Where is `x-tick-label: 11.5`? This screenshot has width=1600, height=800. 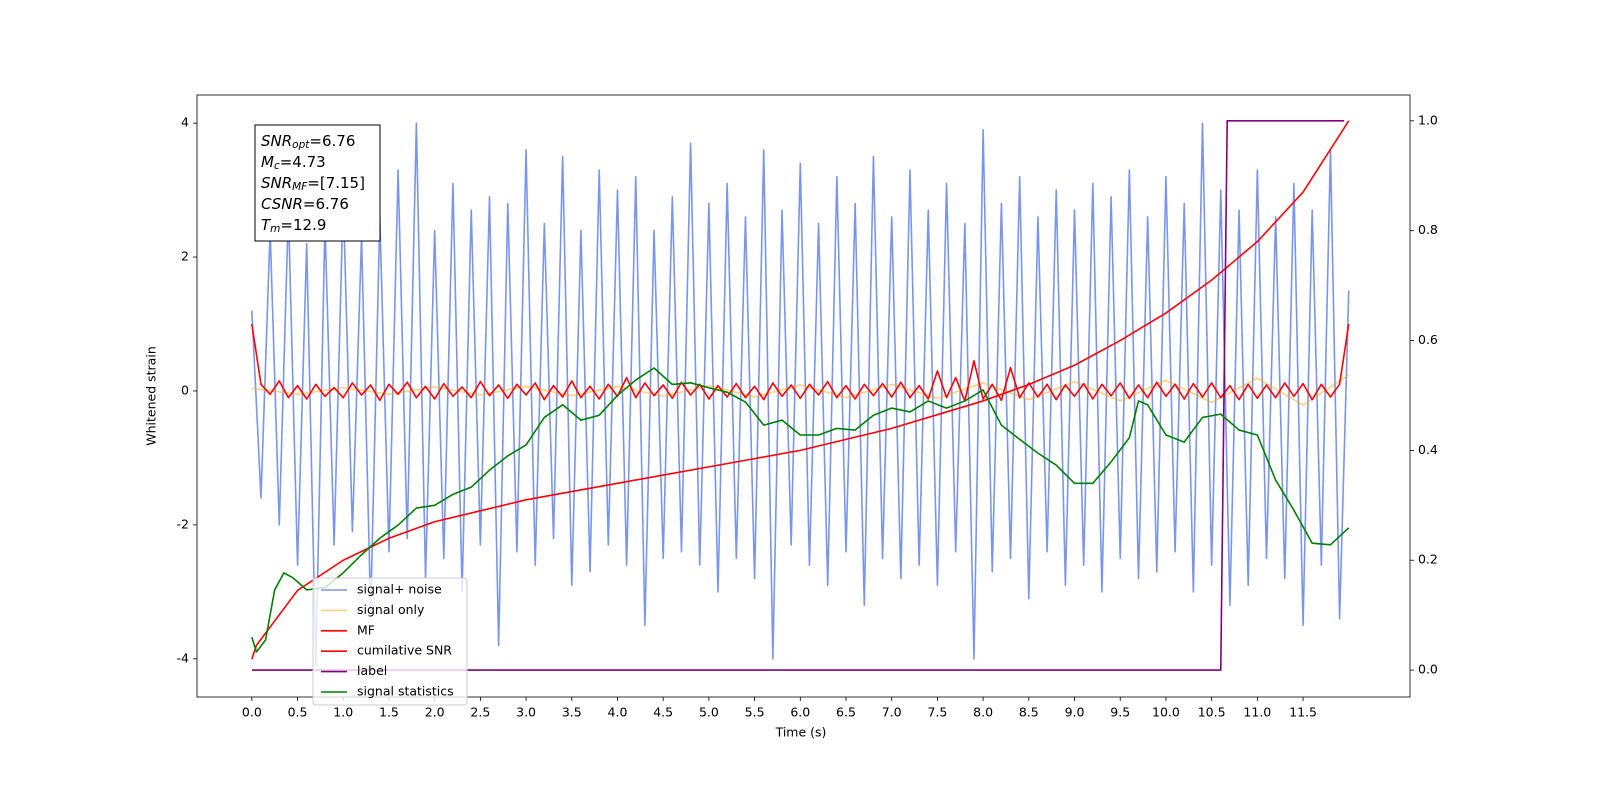 x-tick-label: 11.5 is located at coordinates (1303, 712).